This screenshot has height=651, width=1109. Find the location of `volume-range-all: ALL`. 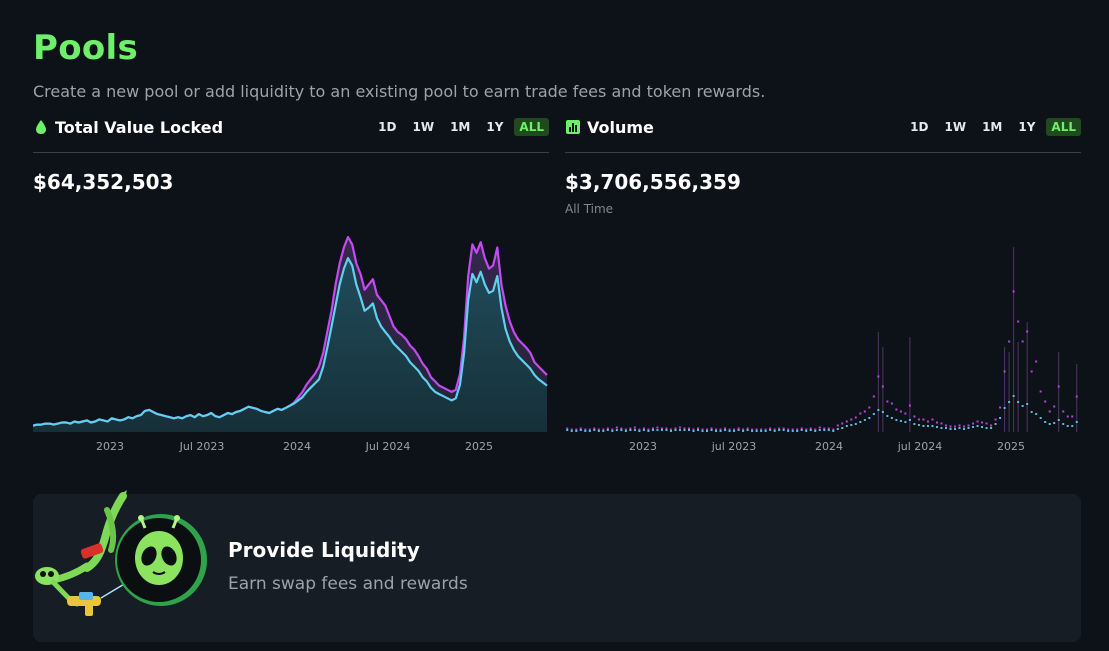

volume-range-all: ALL is located at coordinates (1063, 127).